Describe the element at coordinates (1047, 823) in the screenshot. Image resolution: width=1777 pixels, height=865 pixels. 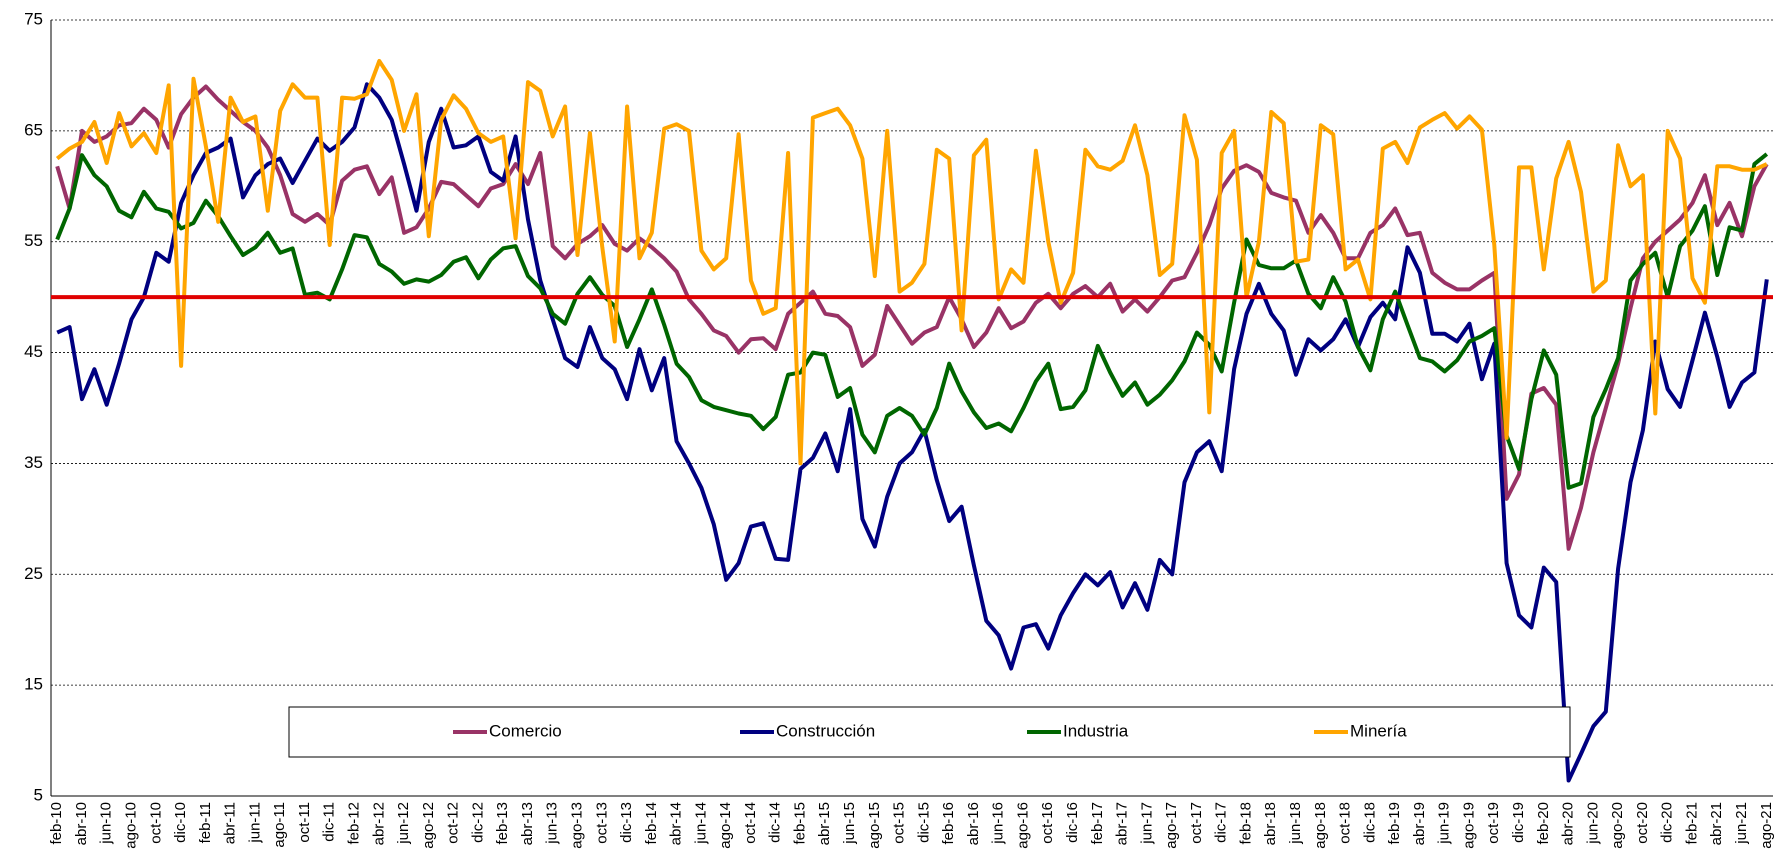
I see `x-tick-label: oct-16` at that location.